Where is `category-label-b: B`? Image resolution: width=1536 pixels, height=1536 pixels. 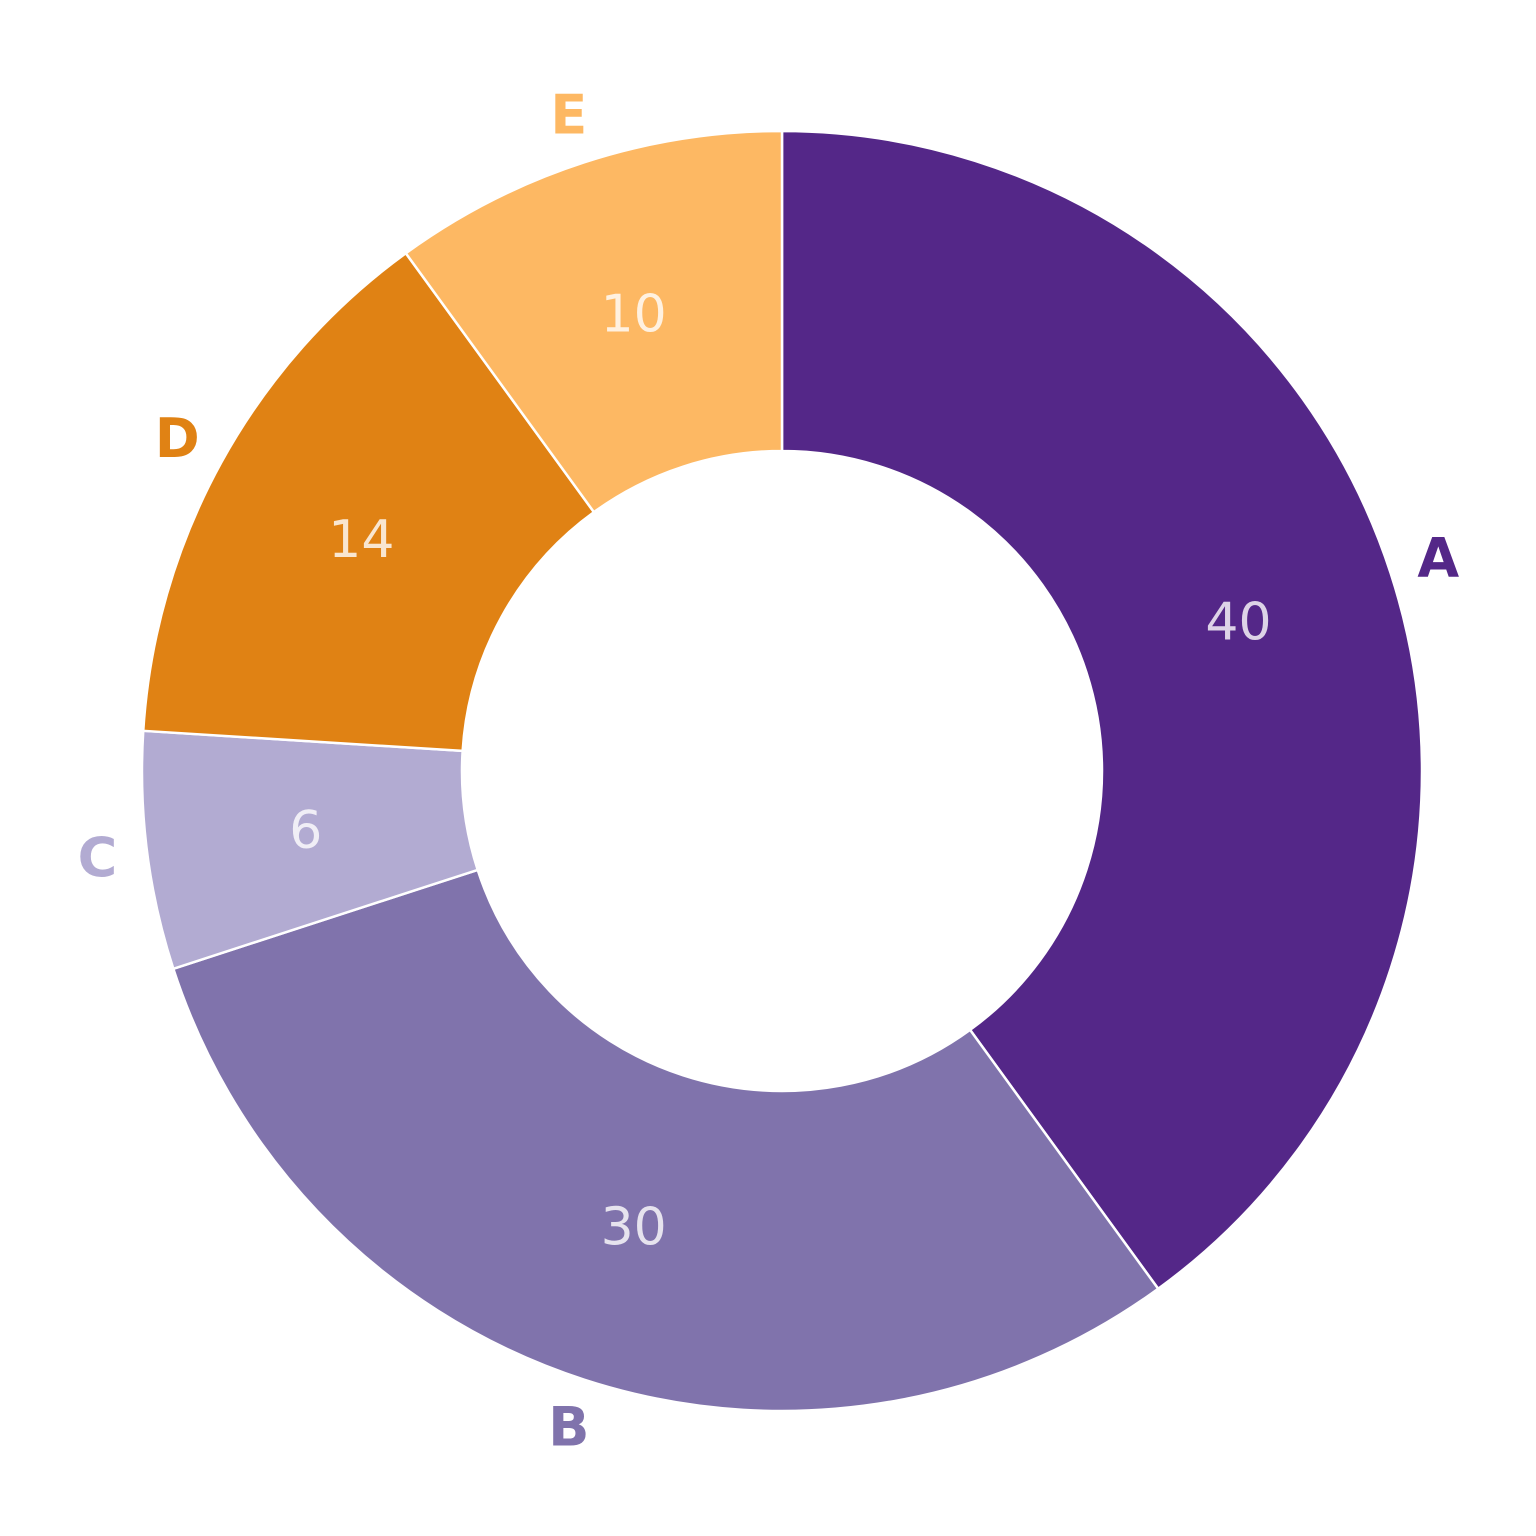
category-label-b: B is located at coordinates (568, 1427).